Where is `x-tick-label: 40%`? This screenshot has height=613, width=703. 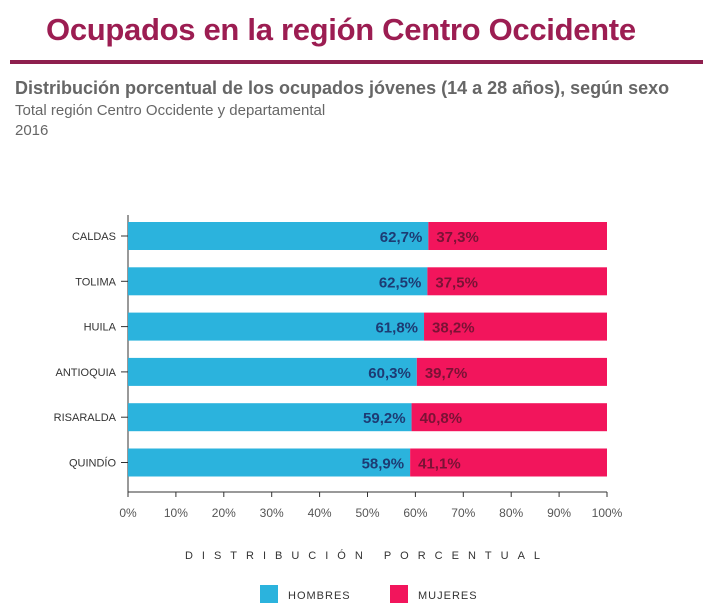
x-tick-label: 40% is located at coordinates (320, 513).